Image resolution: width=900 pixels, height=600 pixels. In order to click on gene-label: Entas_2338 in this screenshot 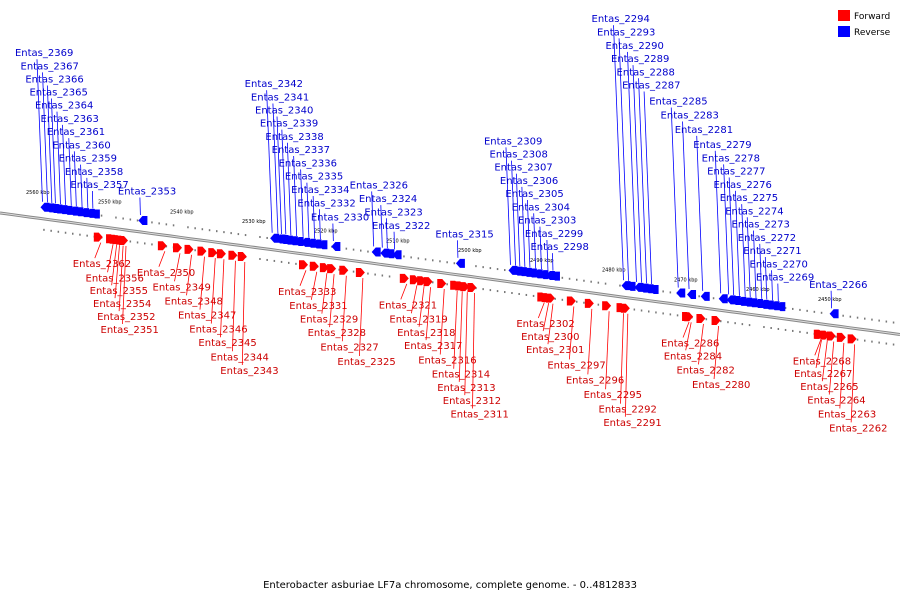, I will do `click(294, 137)`.